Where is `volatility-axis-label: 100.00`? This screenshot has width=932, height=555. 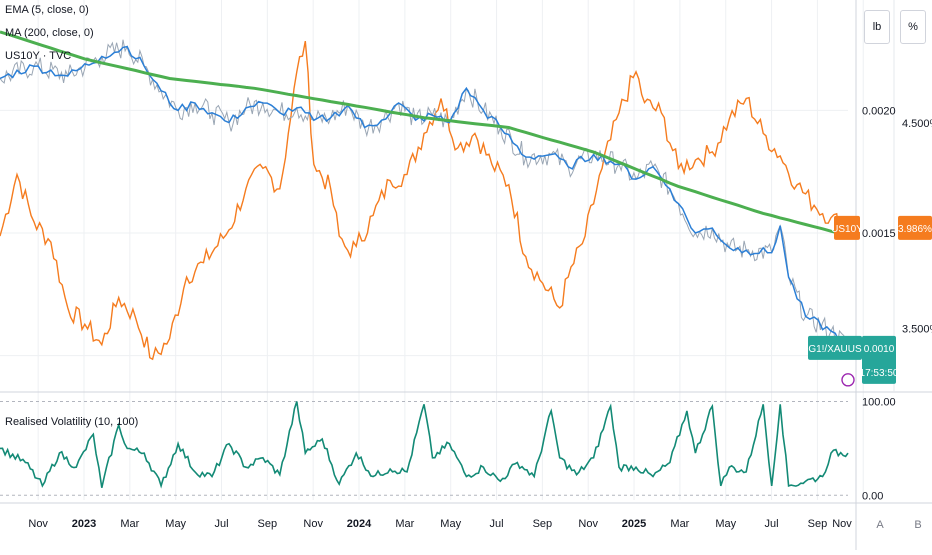 volatility-axis-label: 100.00 is located at coordinates (879, 403).